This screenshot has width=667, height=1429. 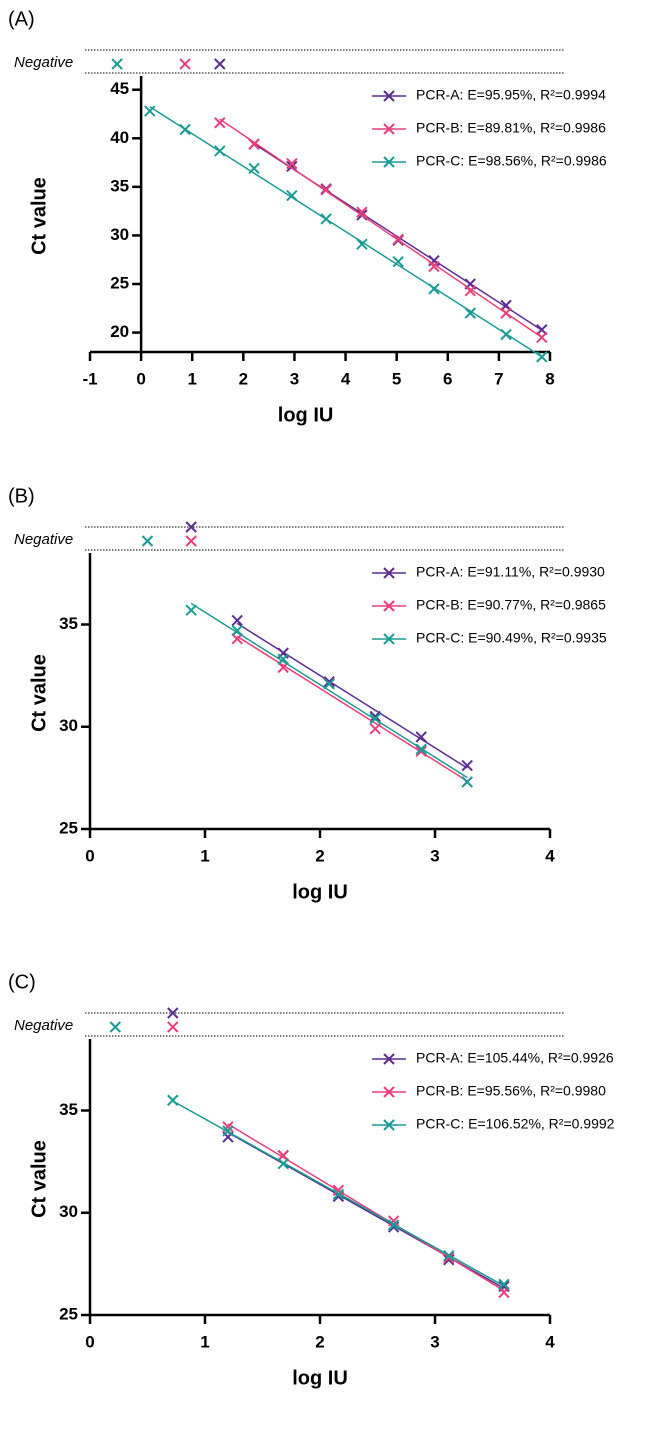 What do you see at coordinates (511, 128) in the screenshot?
I see `legend-label: PCR-B: E=89.81%, R²=0.9986` at bounding box center [511, 128].